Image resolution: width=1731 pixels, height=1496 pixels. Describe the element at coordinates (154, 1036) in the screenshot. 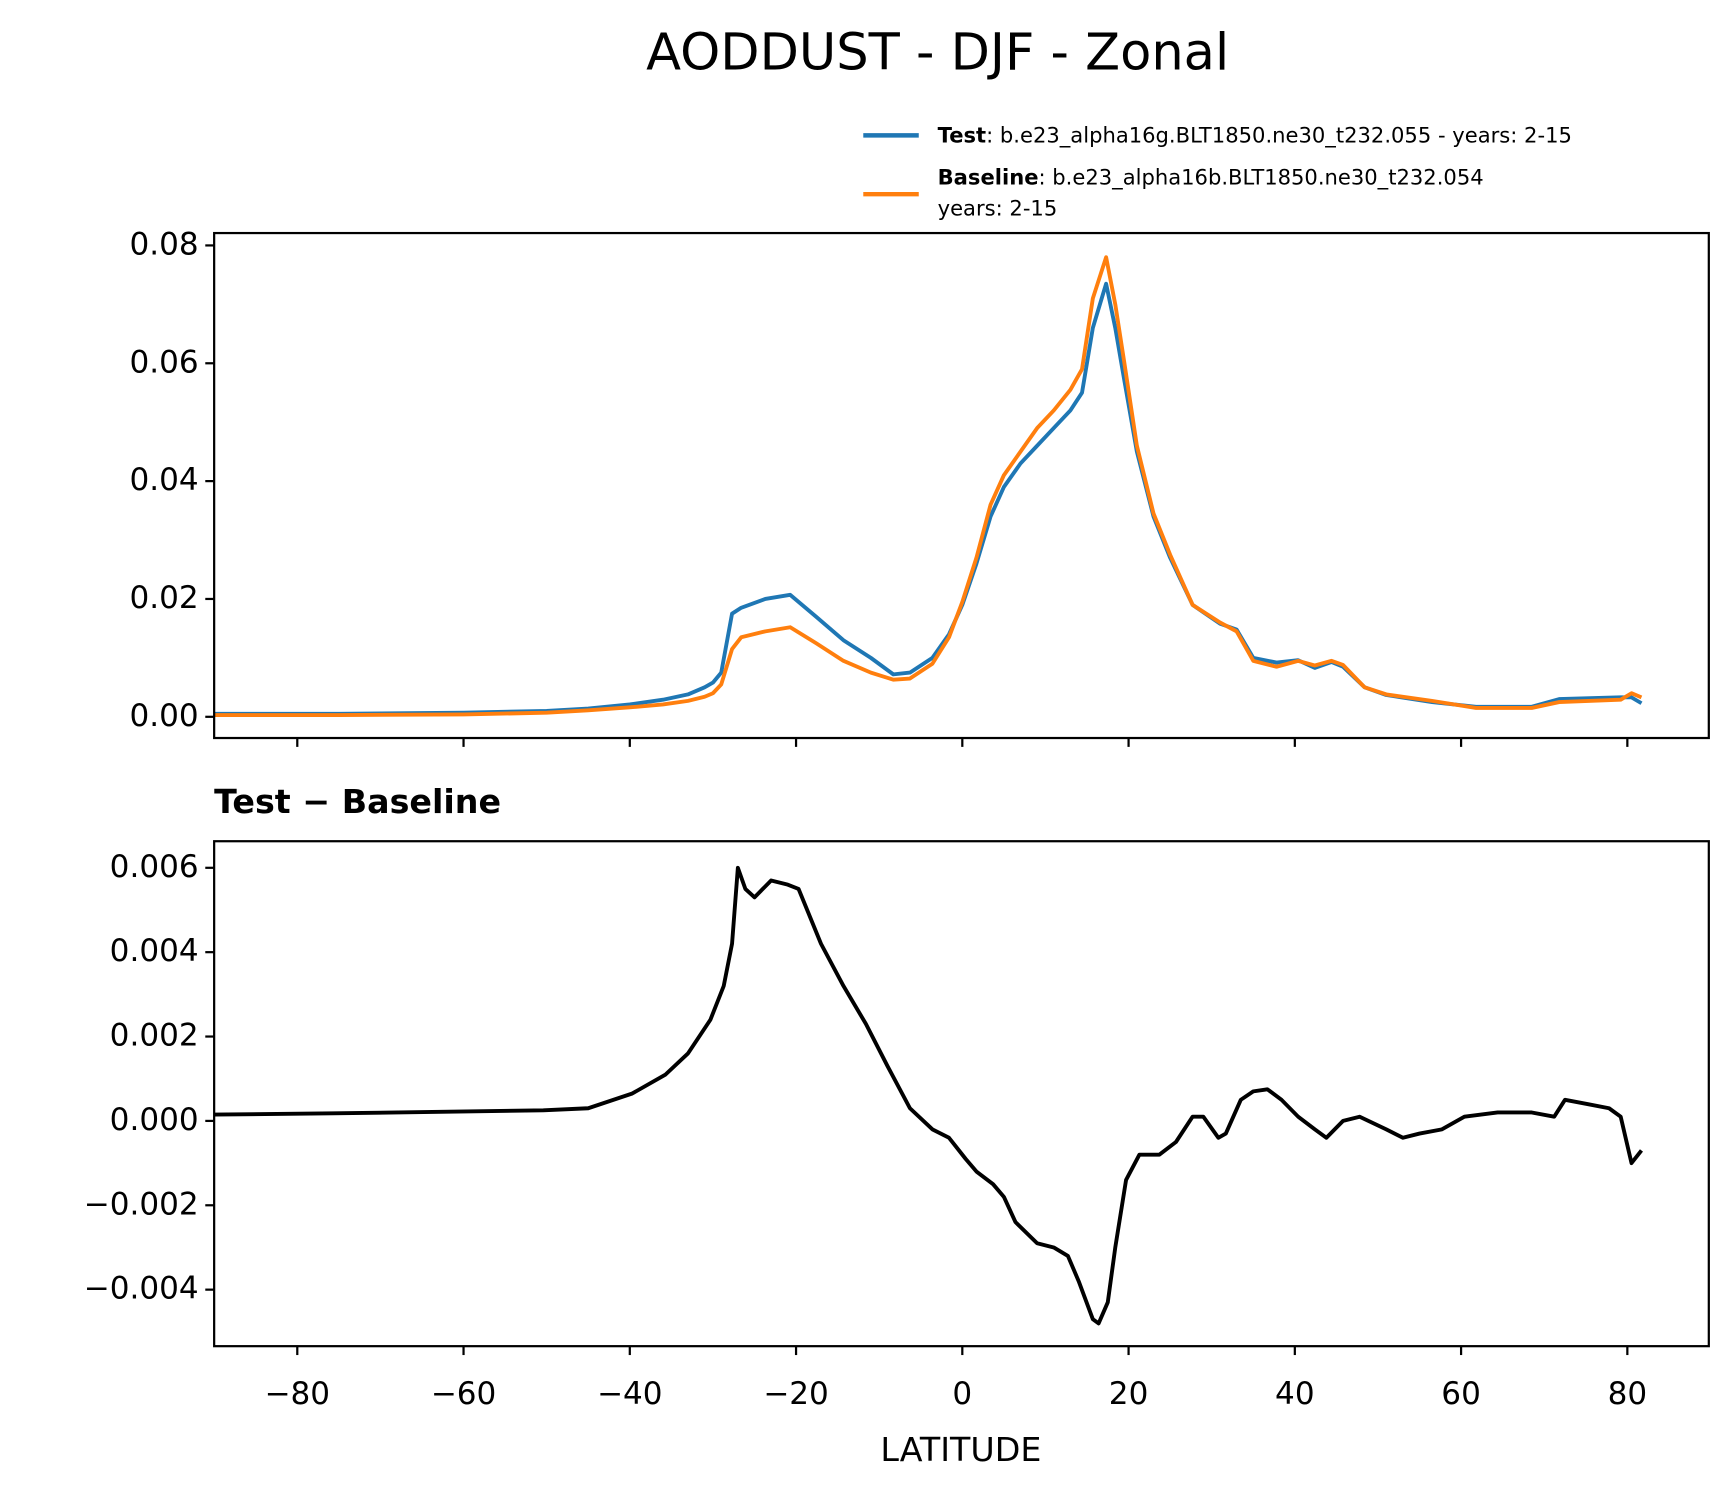

I see `y-tick-label: 0.002` at that location.